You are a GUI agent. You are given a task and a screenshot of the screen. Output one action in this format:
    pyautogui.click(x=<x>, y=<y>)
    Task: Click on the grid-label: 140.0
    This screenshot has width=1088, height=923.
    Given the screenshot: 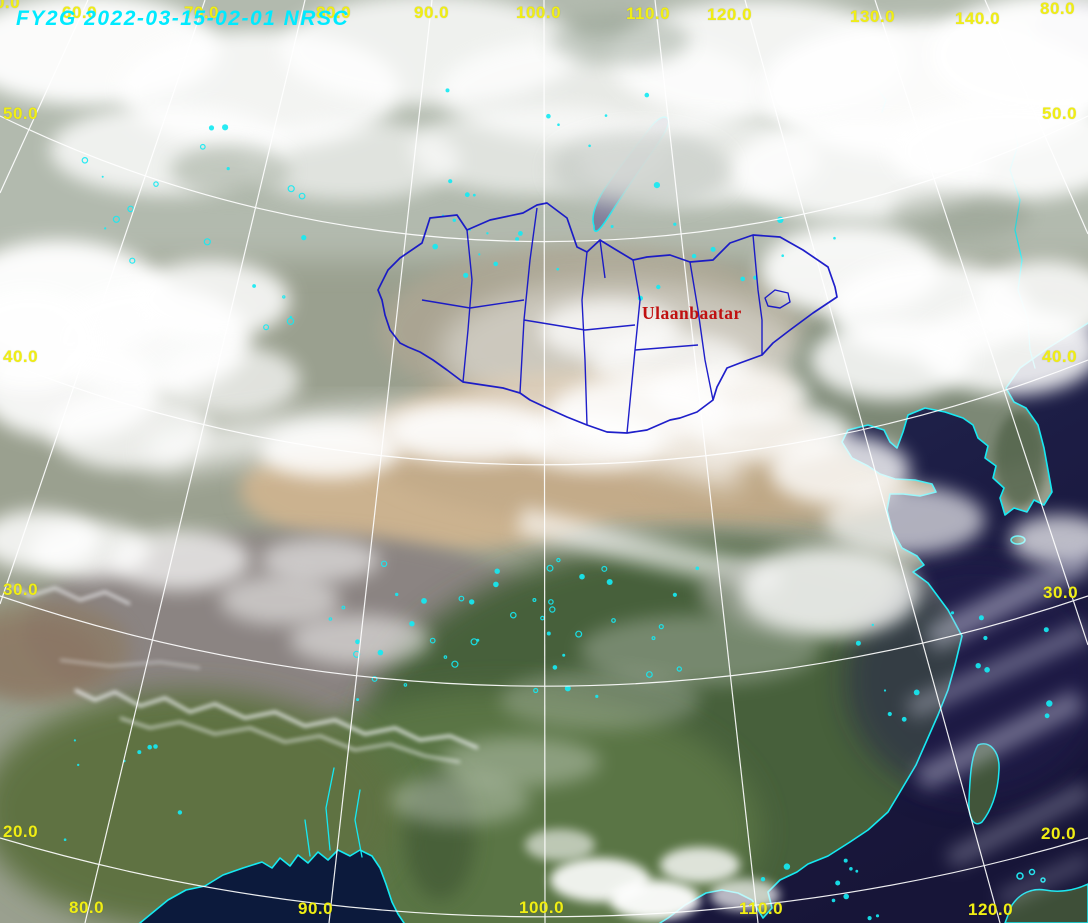 What is the action you would take?
    pyautogui.click(x=978, y=18)
    